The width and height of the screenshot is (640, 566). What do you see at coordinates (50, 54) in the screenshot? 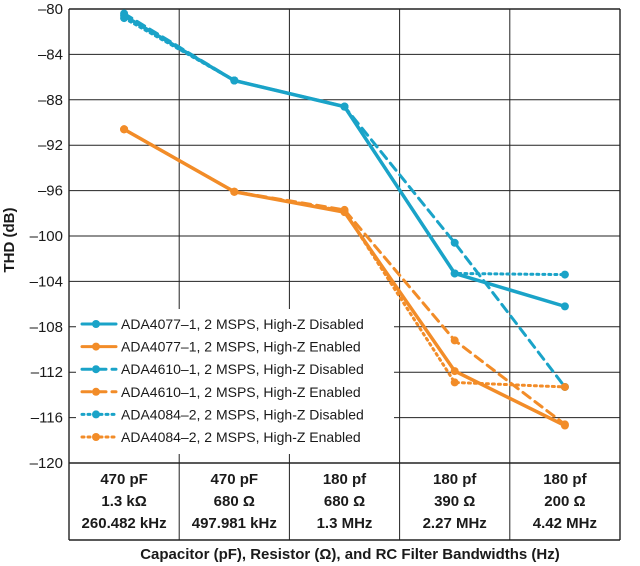
I see `y-tick-label: –84` at bounding box center [50, 54].